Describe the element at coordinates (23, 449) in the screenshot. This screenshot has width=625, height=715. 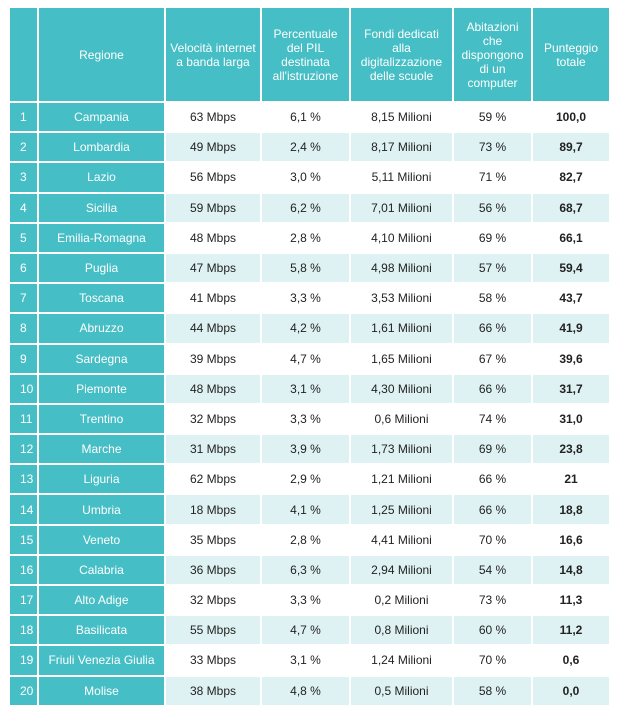
I see `rank-cell: 12` at that location.